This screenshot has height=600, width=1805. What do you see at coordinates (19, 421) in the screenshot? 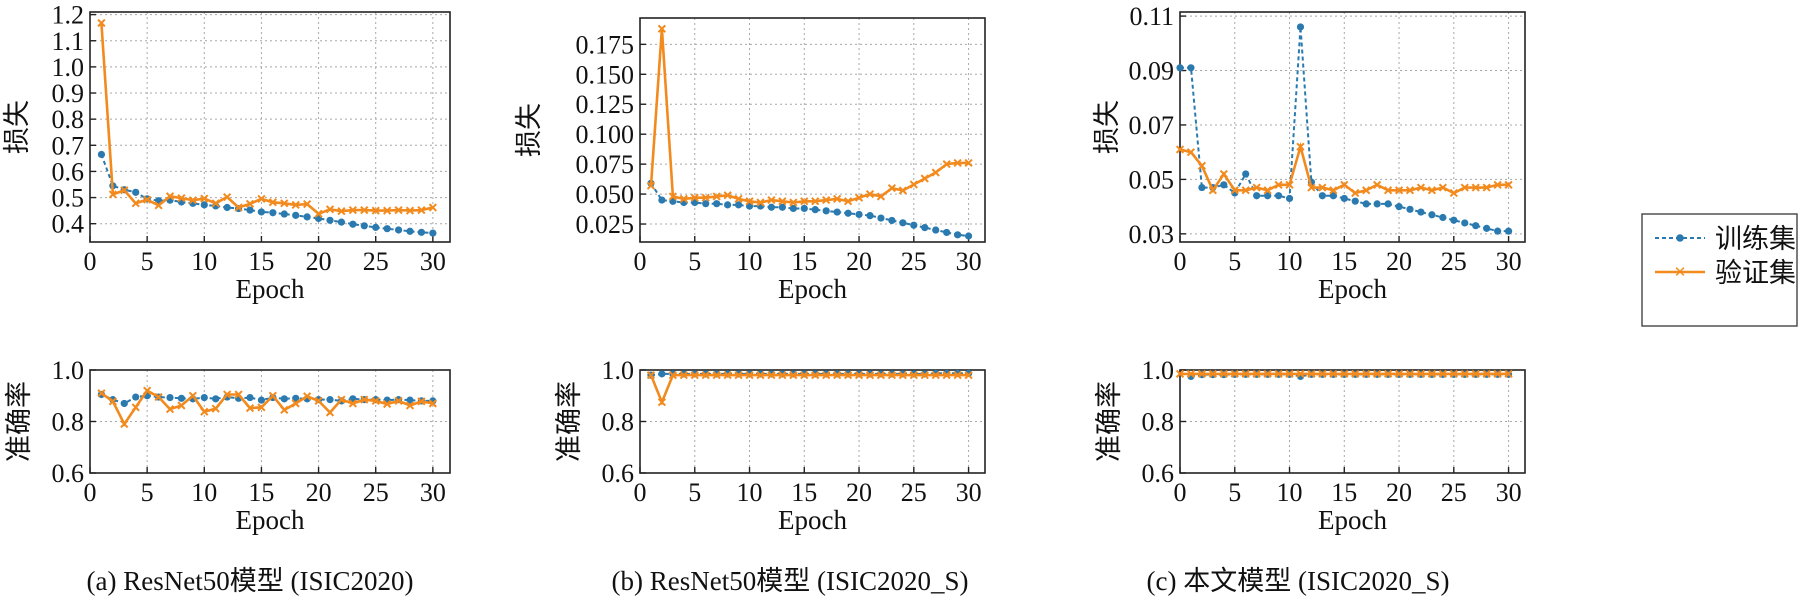
I see `y-axis-title: 准确率` at bounding box center [19, 421].